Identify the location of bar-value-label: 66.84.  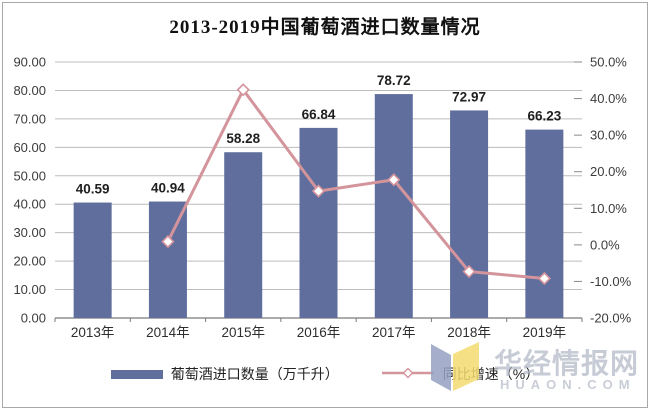
(319, 114).